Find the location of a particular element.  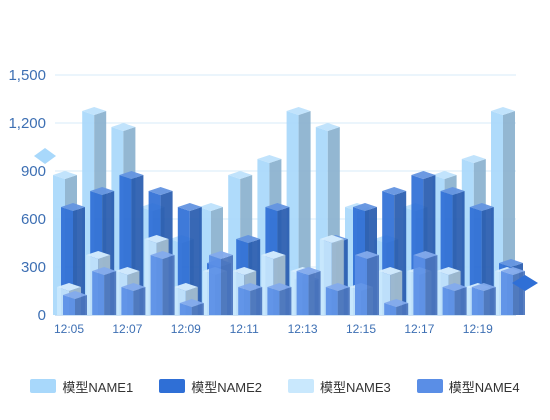

y-tick-label: 1,500 is located at coordinates (27, 75).